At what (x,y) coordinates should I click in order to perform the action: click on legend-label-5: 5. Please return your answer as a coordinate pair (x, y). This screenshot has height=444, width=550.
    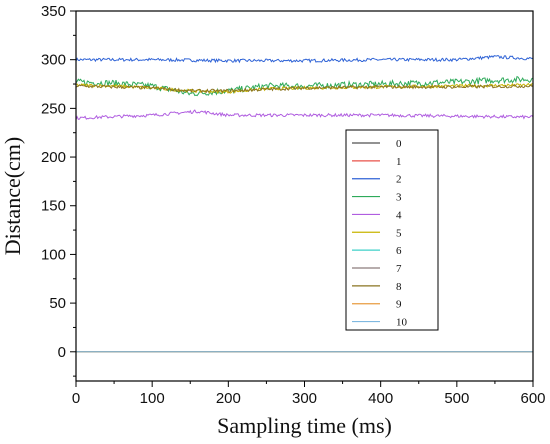
    Looking at the image, I should click on (399, 233).